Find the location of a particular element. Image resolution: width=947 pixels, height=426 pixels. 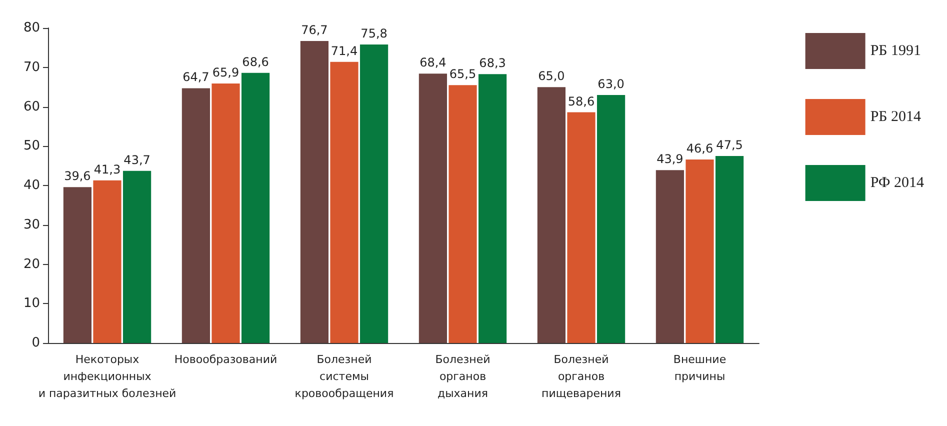

data-label: 43,9 is located at coordinates (670, 159).